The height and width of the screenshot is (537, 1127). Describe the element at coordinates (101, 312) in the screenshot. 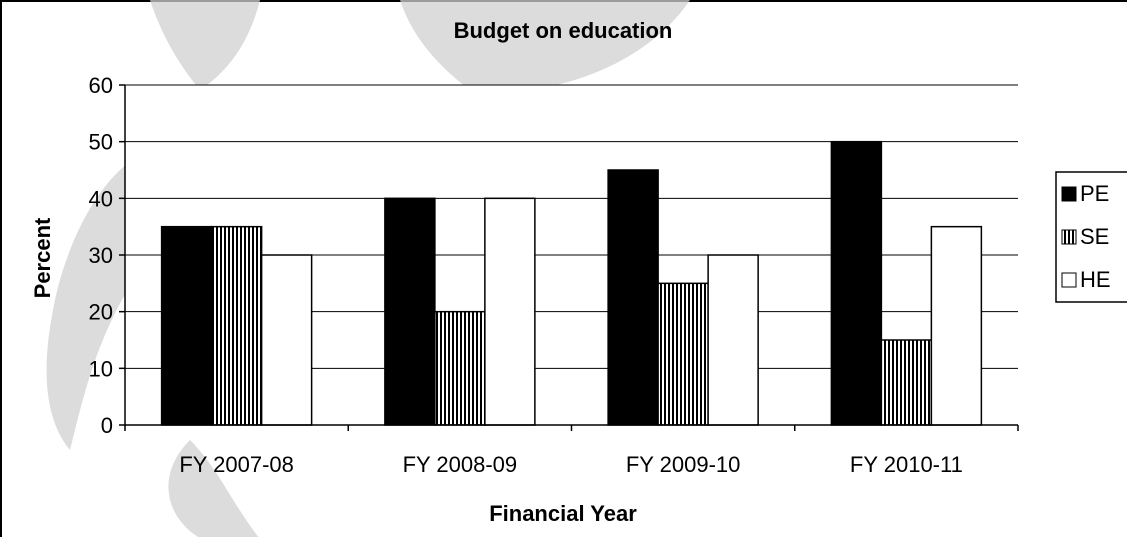

I see `y-tick-label: 20` at that location.